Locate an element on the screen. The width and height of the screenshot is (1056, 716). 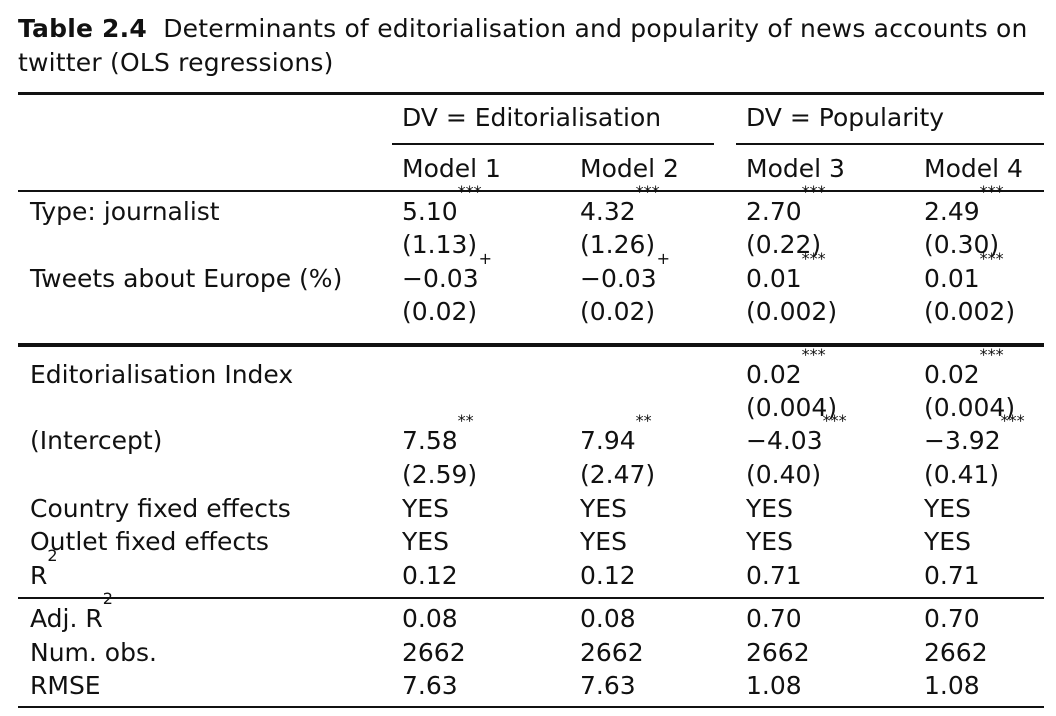
outlet-fe-m4: YES is located at coordinates (947, 541).